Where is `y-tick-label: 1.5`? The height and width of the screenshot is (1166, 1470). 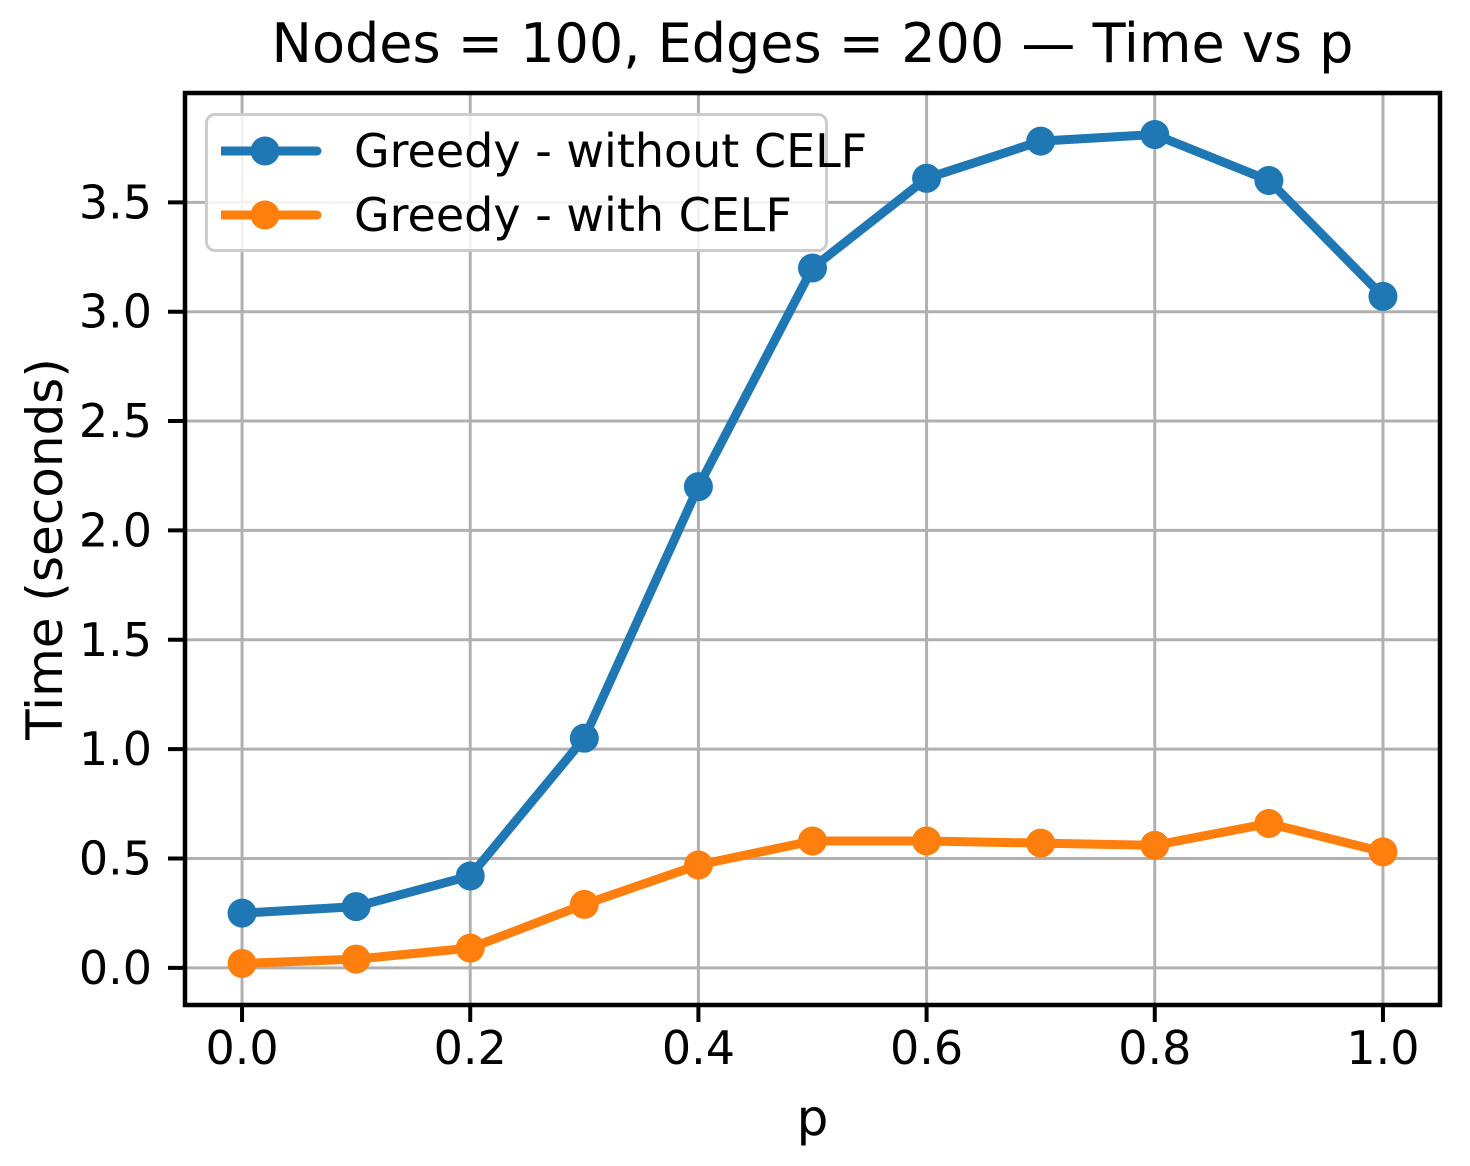
y-tick-label: 1.5 is located at coordinates (115, 640).